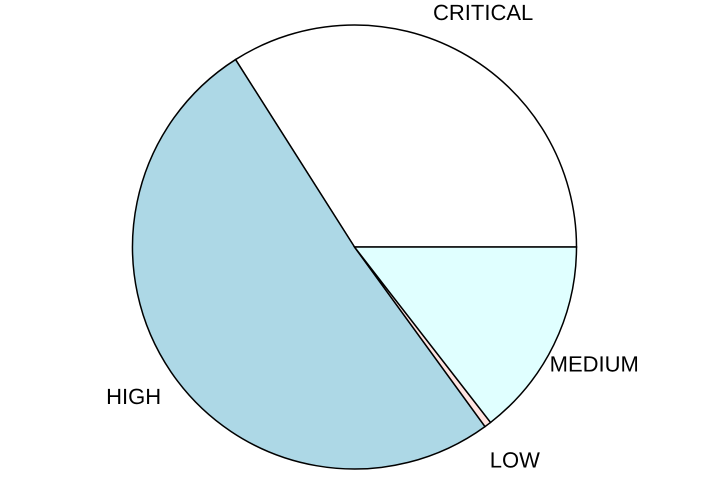  What do you see at coordinates (483, 13) in the screenshot?
I see `slice-label: CRITICAL` at bounding box center [483, 13].